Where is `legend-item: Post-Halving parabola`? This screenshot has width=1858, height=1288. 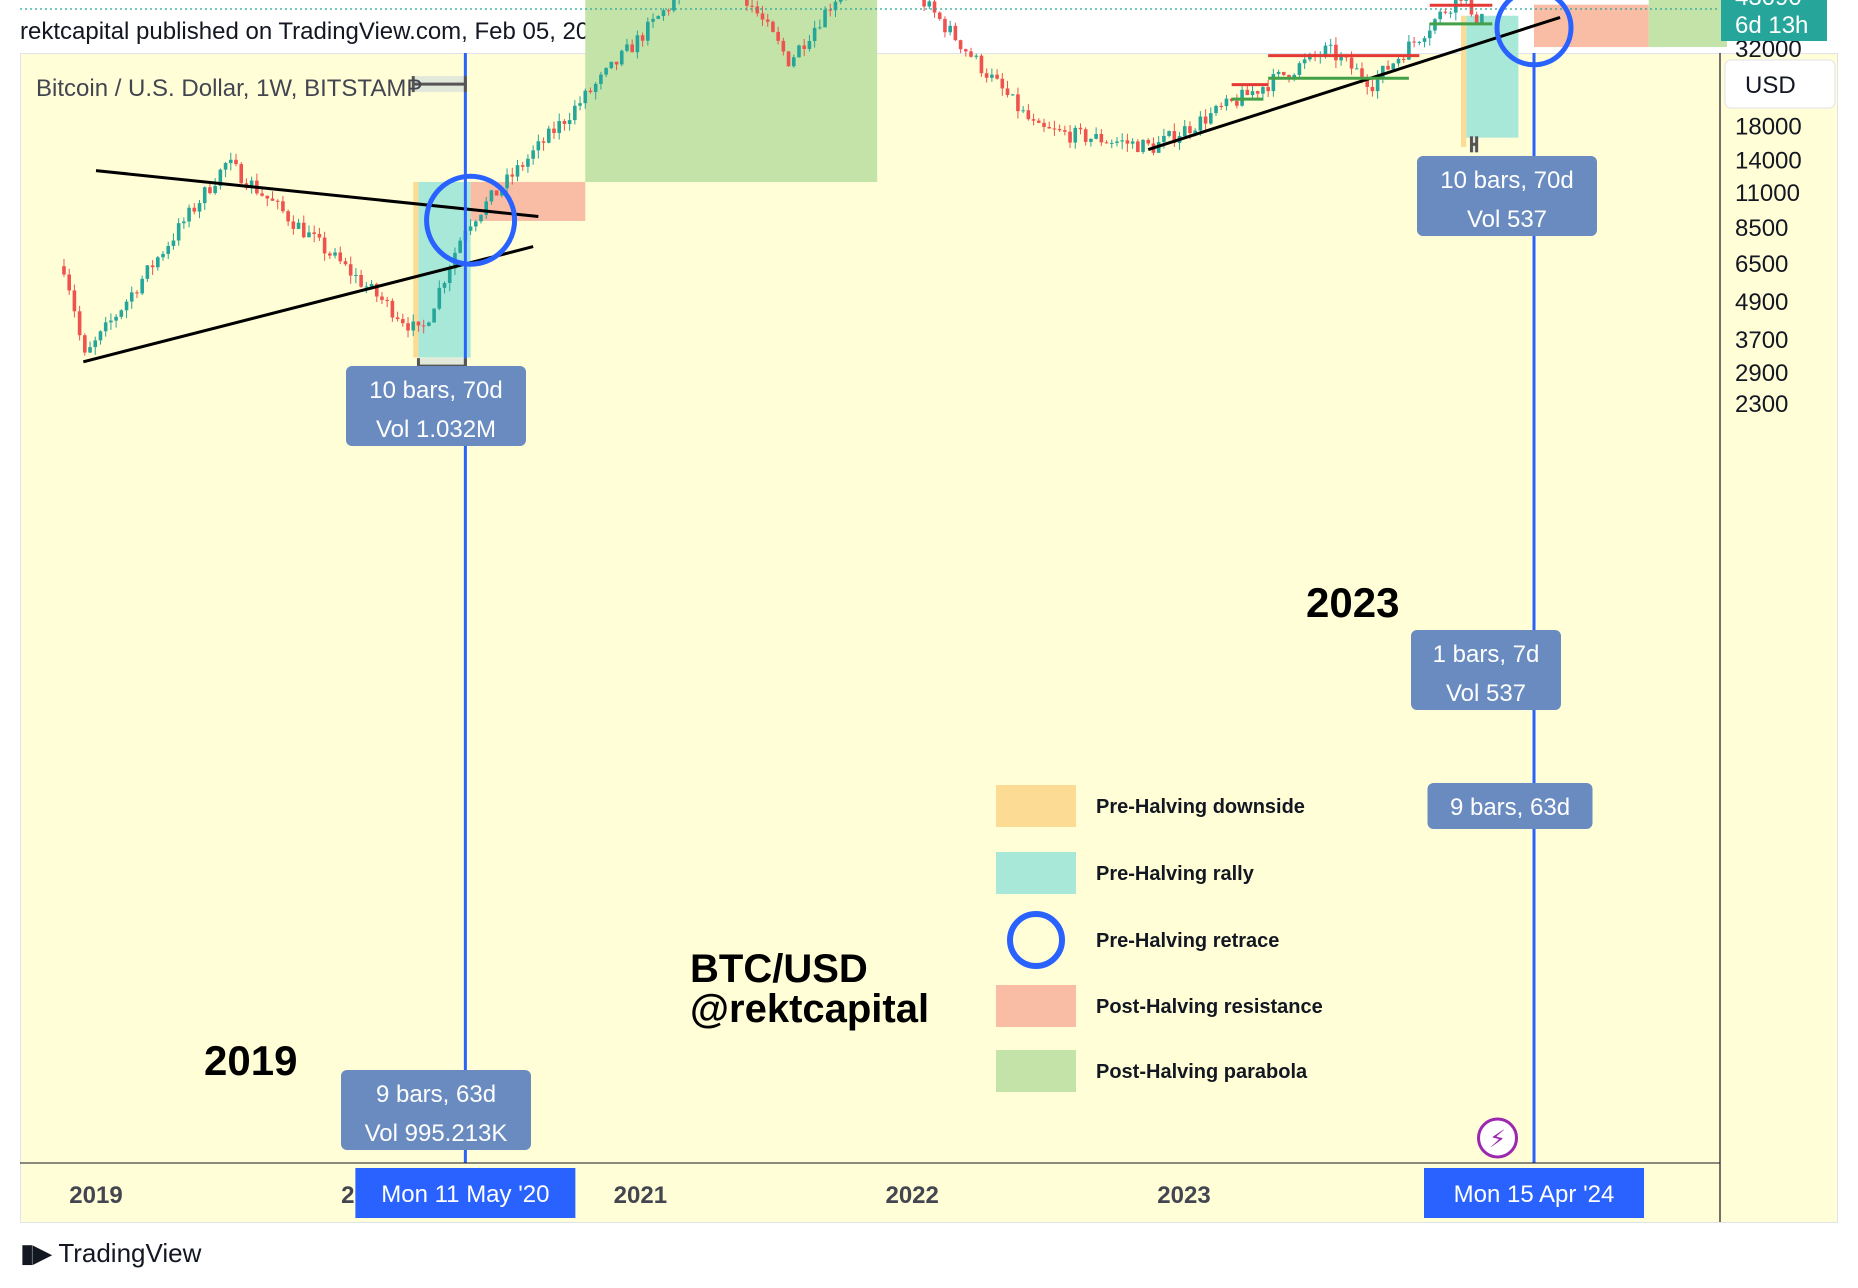
legend-item: Post-Halving parabola is located at coordinates (1152, 1071).